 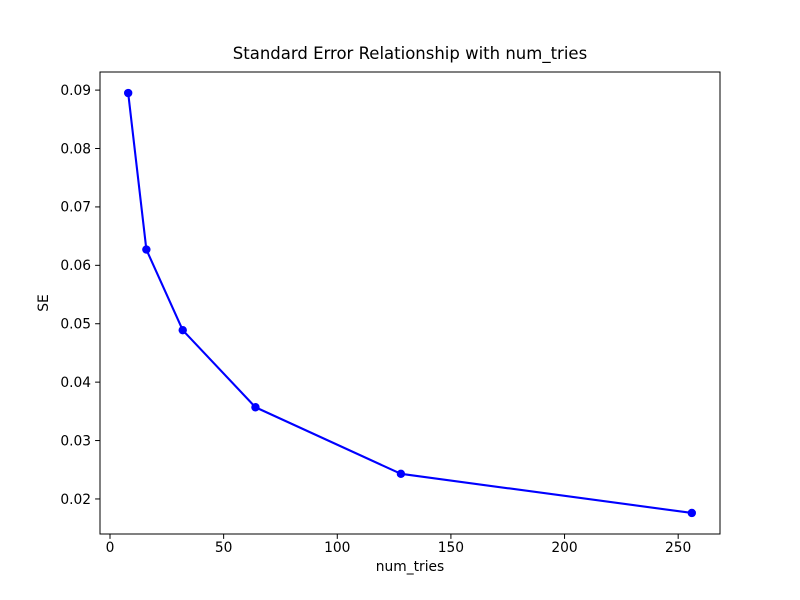 I want to click on y-tick-label: 0.08, so click(x=75, y=149).